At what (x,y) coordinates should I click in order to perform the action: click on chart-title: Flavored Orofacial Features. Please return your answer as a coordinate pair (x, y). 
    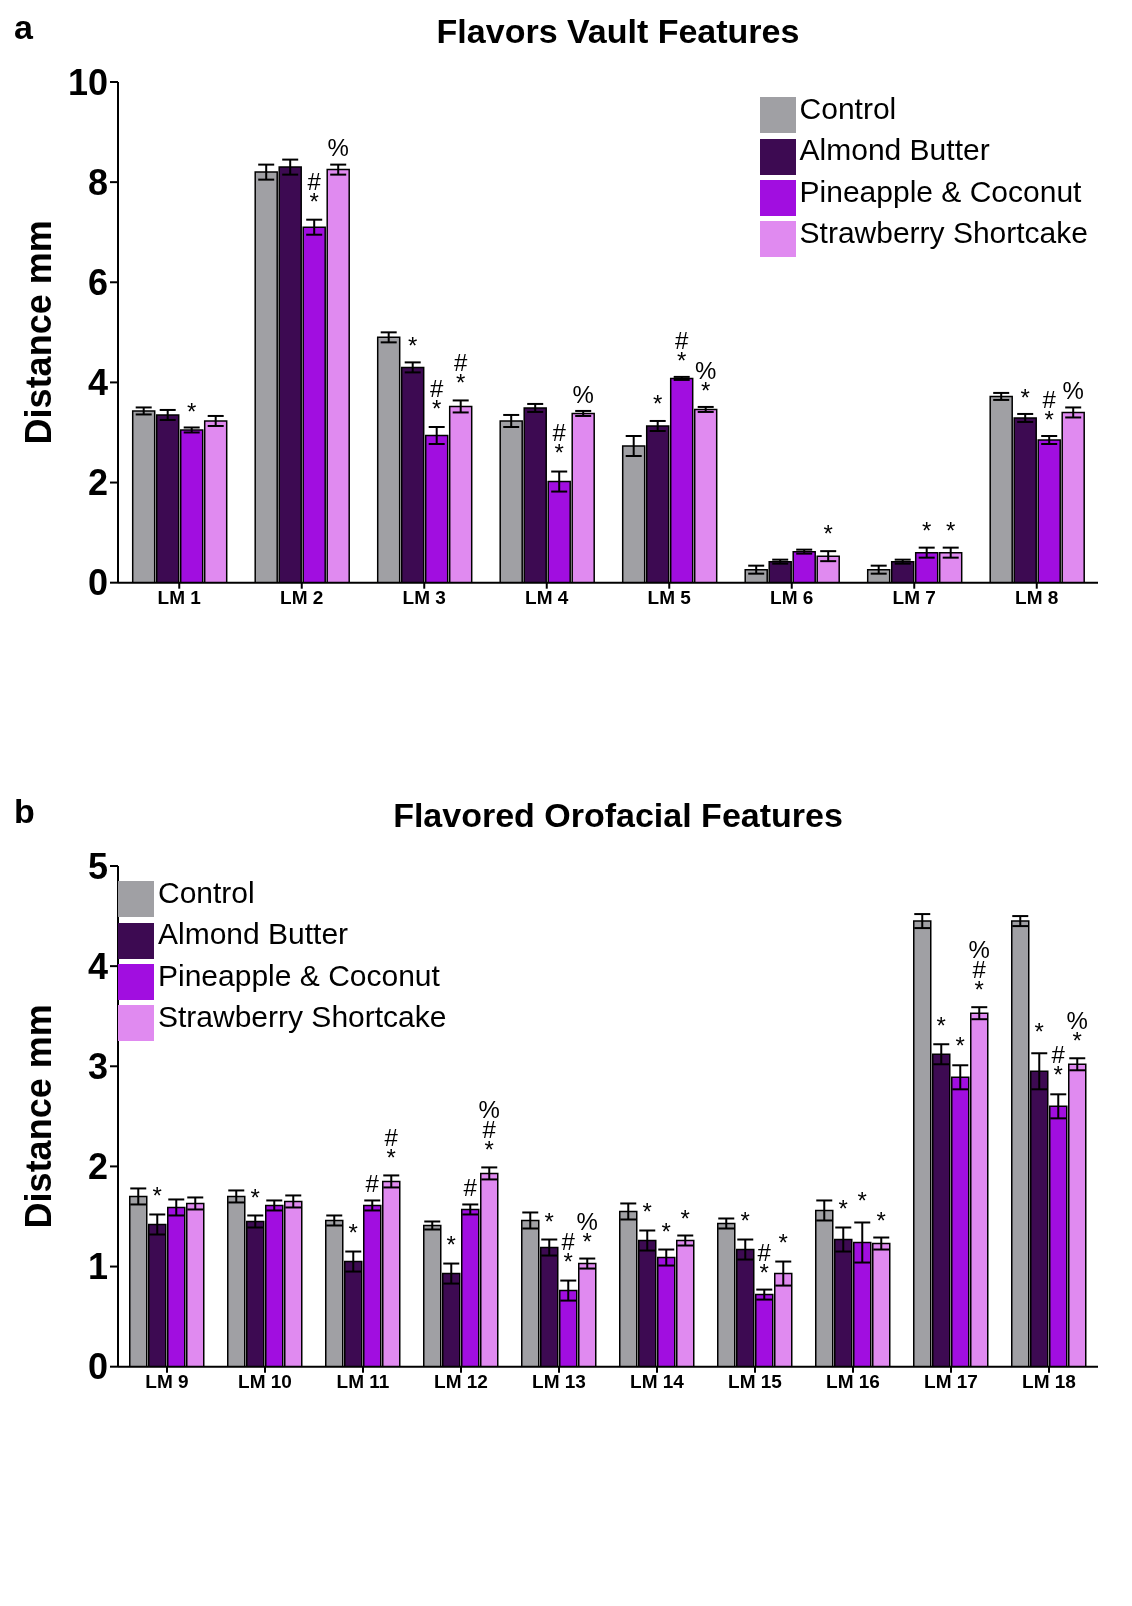
    Looking at the image, I should click on (618, 815).